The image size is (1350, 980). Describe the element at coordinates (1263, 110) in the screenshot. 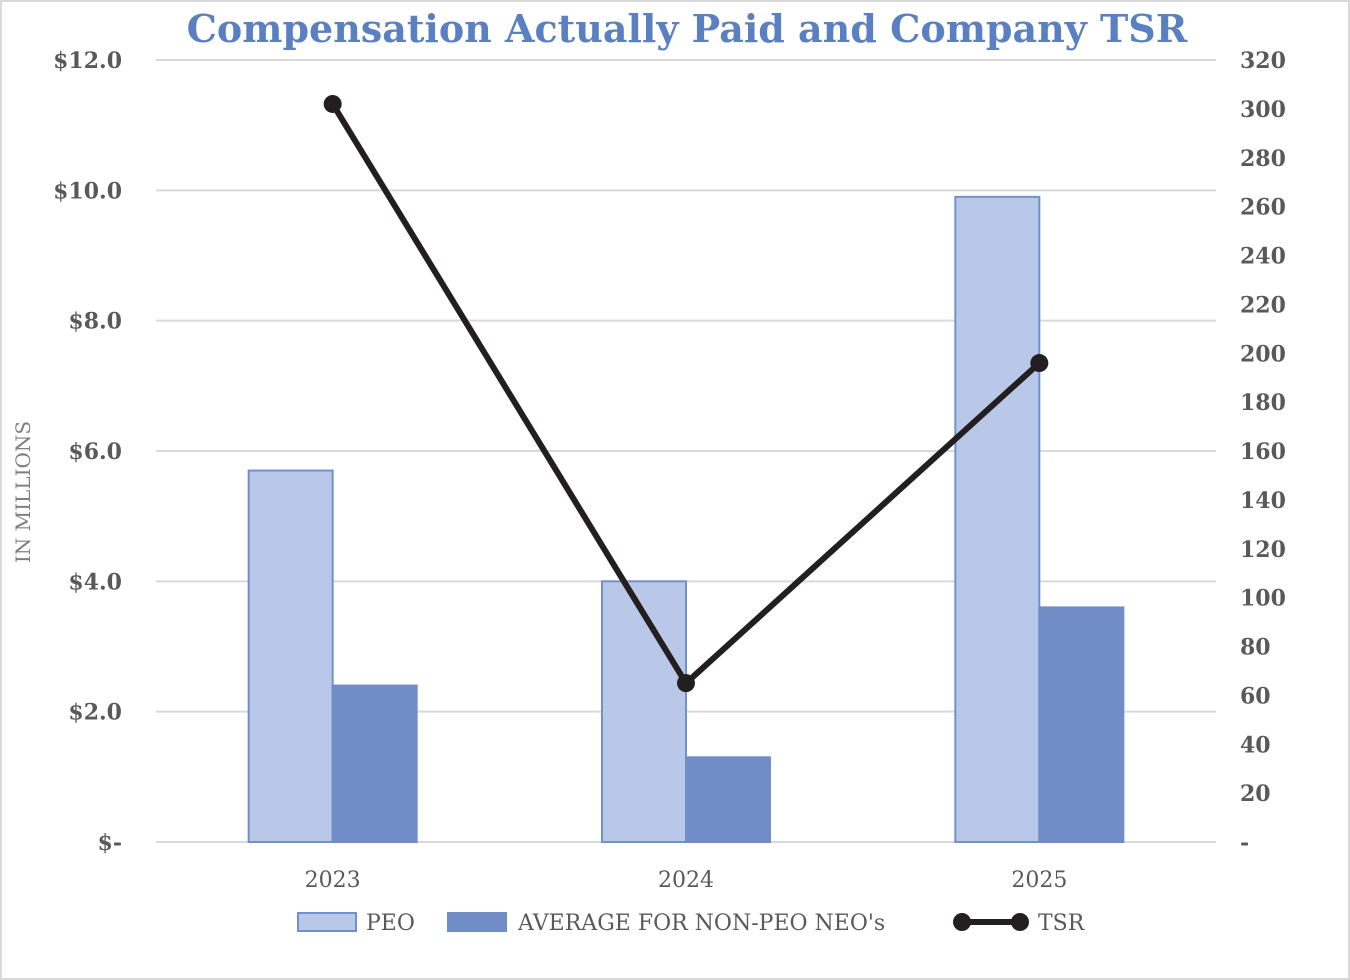

I see `y-right-tick-label: 300` at that location.